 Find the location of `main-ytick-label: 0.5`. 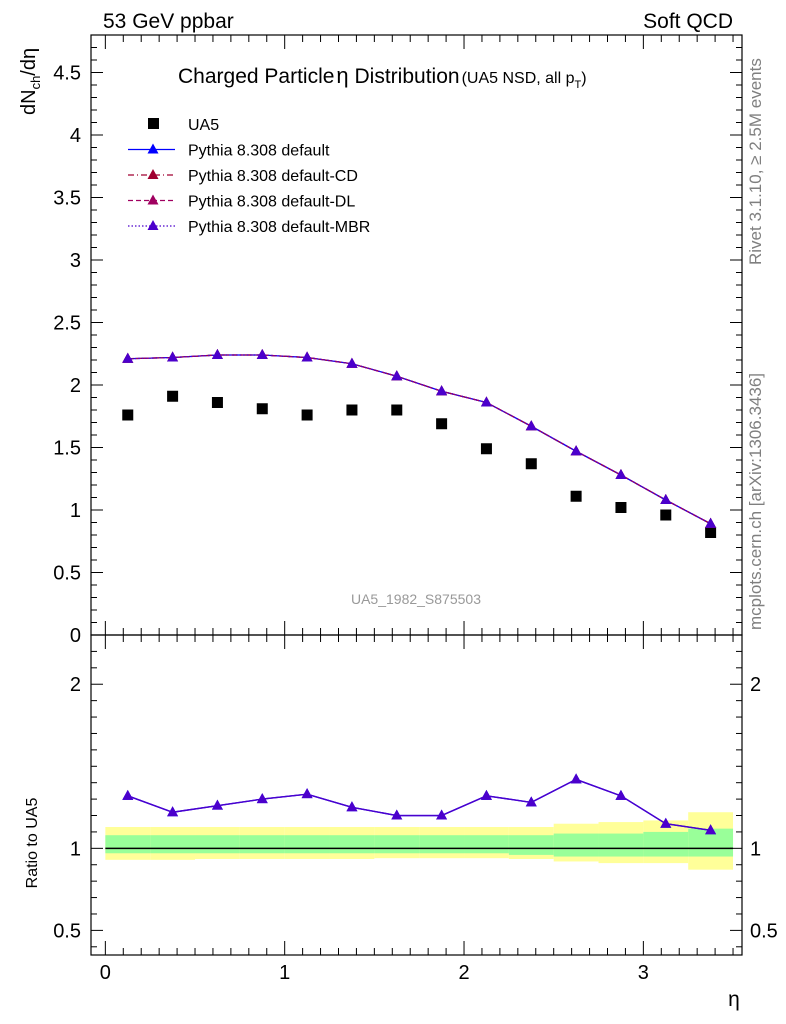

main-ytick-label: 0.5 is located at coordinates (67, 574).